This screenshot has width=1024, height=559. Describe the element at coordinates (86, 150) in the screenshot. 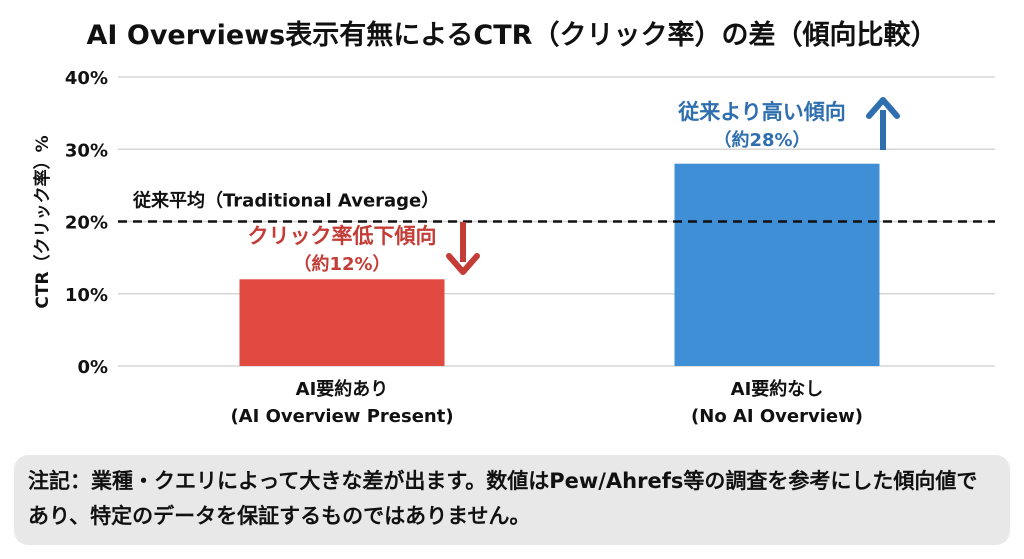

I see `y-tick-label: 30%` at that location.